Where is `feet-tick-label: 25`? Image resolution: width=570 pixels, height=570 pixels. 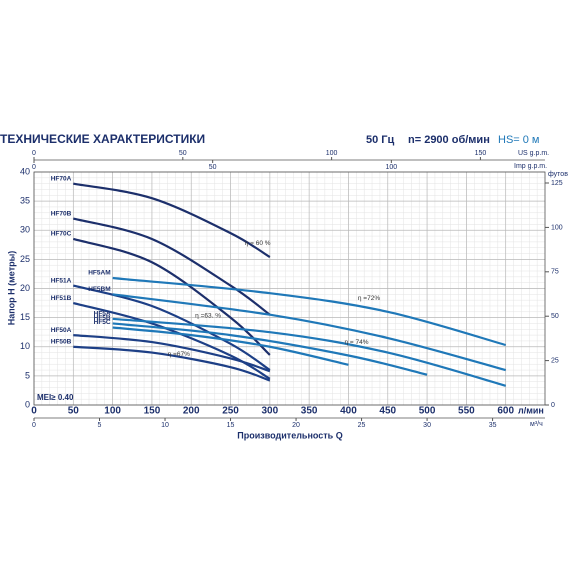 feet-tick-label: 25 is located at coordinates (555, 360).